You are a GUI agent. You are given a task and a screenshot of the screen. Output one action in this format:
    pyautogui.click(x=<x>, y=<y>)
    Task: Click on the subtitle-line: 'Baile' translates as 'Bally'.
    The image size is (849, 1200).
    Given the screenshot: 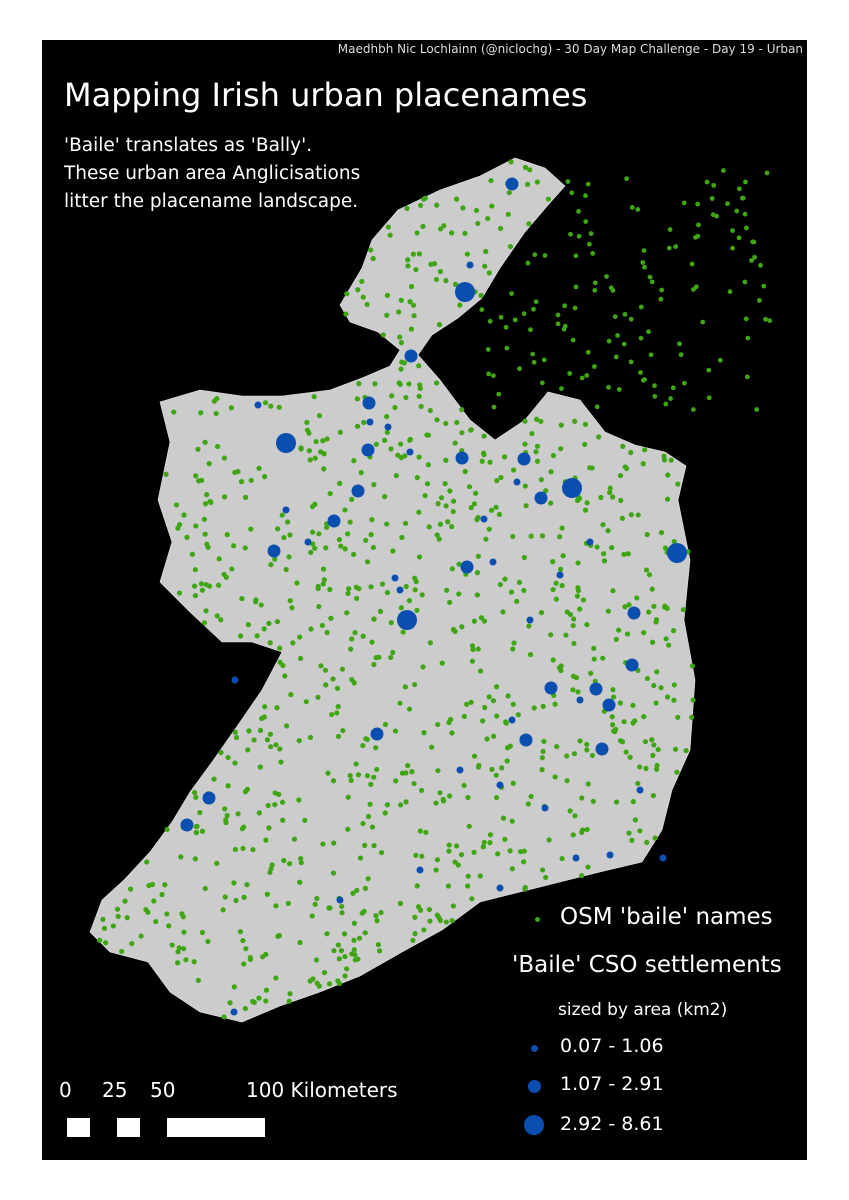 What is the action you would take?
    pyautogui.click(x=188, y=145)
    